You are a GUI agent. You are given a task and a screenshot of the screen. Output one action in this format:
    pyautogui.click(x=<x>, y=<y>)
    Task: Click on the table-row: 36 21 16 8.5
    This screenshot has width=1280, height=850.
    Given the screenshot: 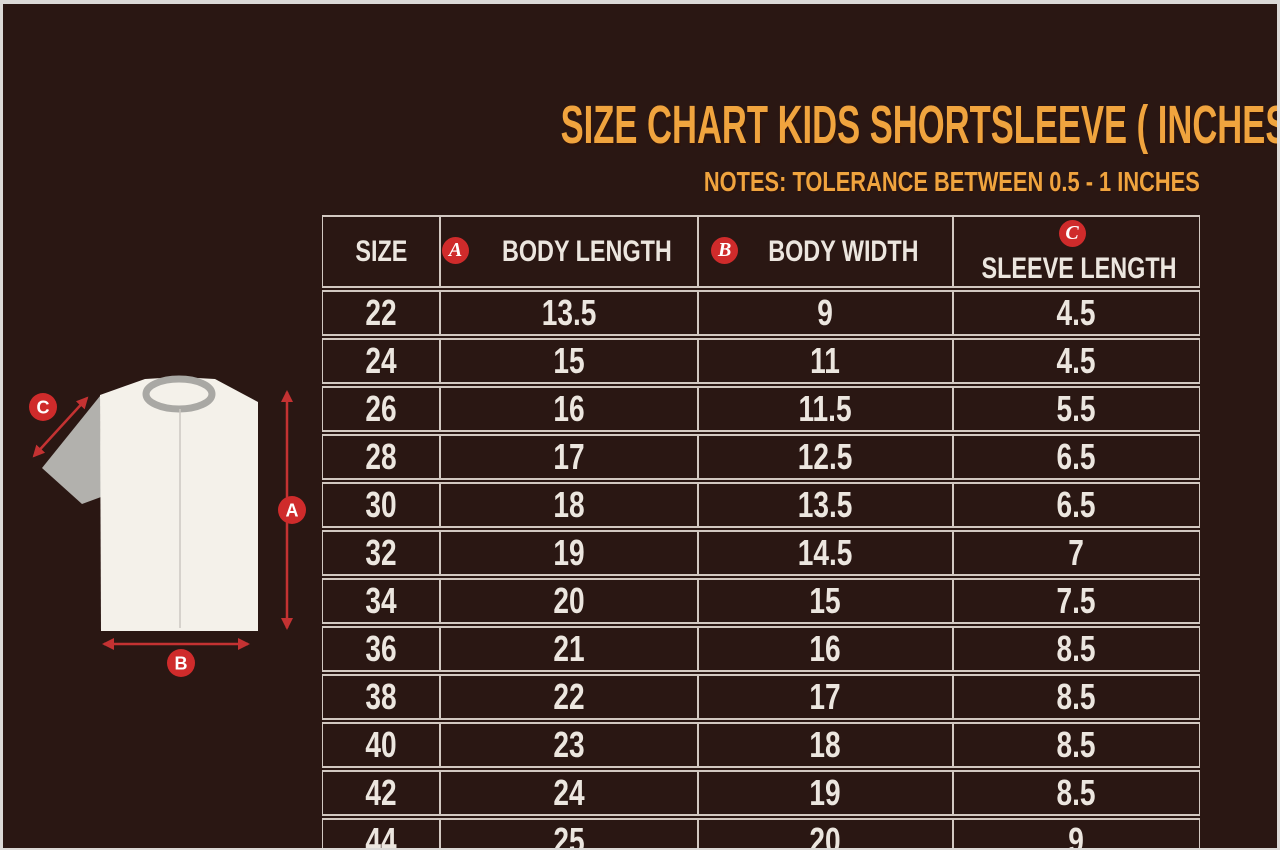 What is the action you would take?
    pyautogui.click(x=761, y=649)
    